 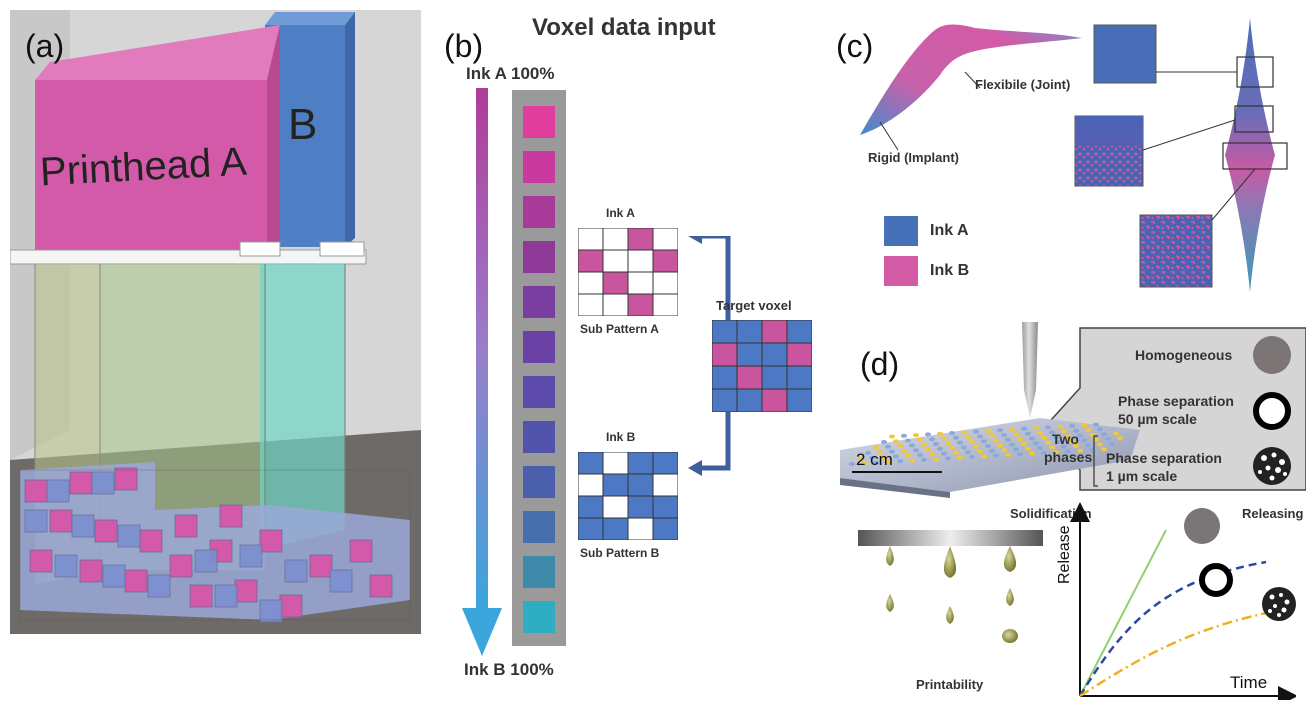 What do you see at coordinates (509, 669) in the screenshot?
I see `ink-b-100-label: Ink B 100%` at bounding box center [509, 669].